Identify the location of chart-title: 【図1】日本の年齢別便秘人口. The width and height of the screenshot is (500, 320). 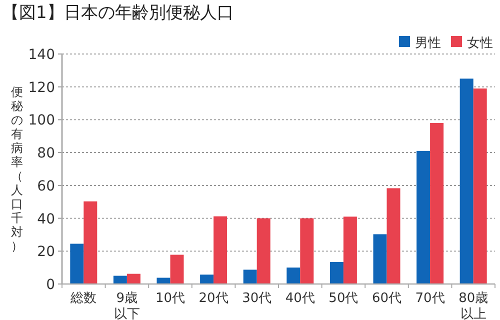
(118, 13).